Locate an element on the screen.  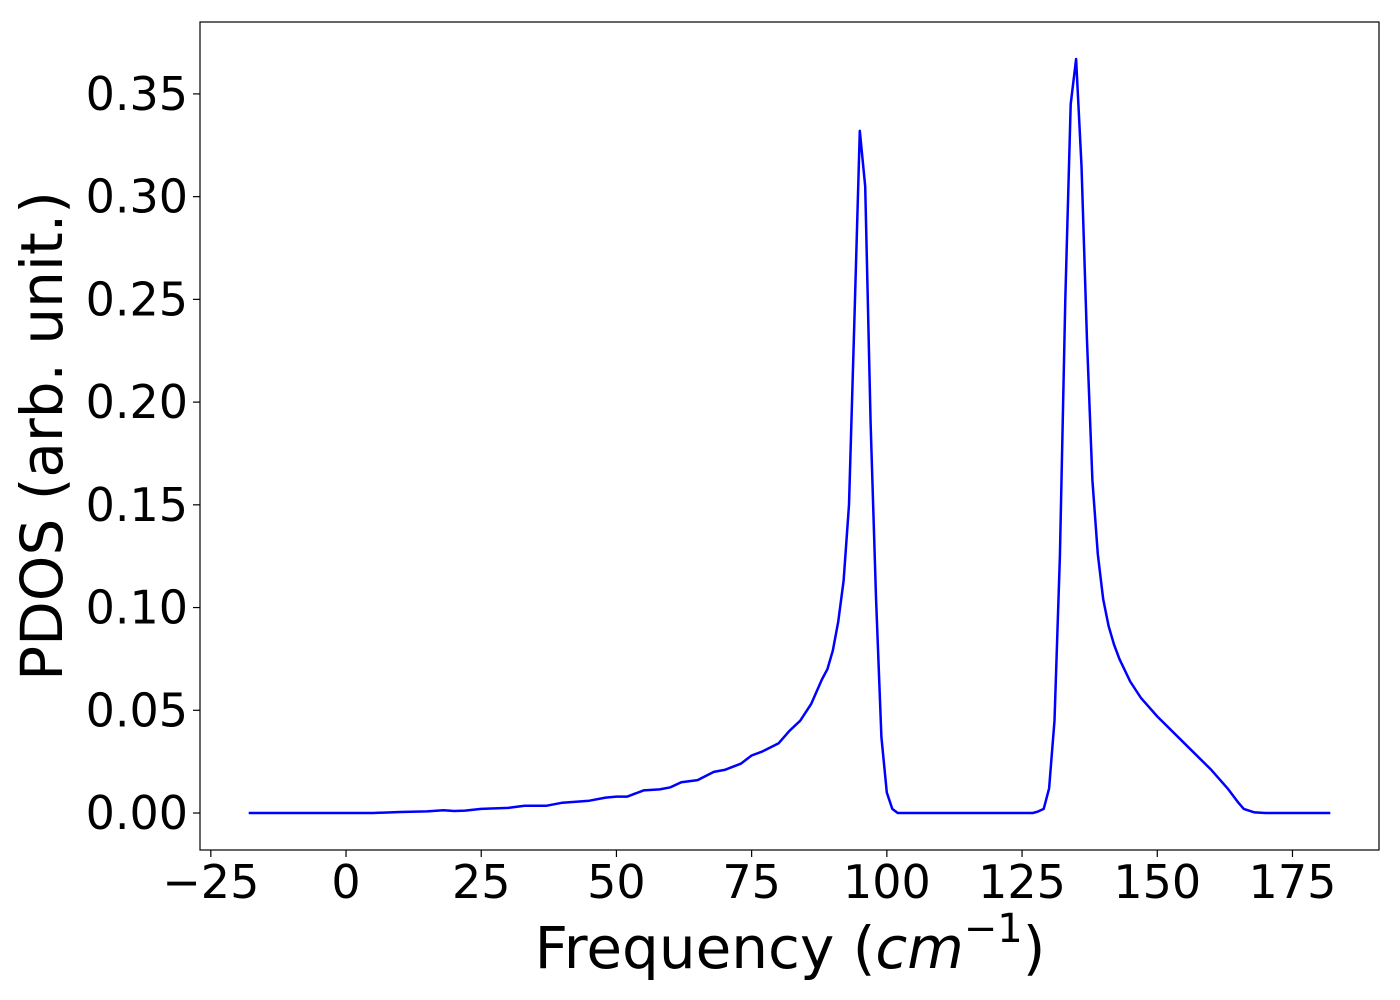
x-tick-label: −25 is located at coordinates (210, 882).